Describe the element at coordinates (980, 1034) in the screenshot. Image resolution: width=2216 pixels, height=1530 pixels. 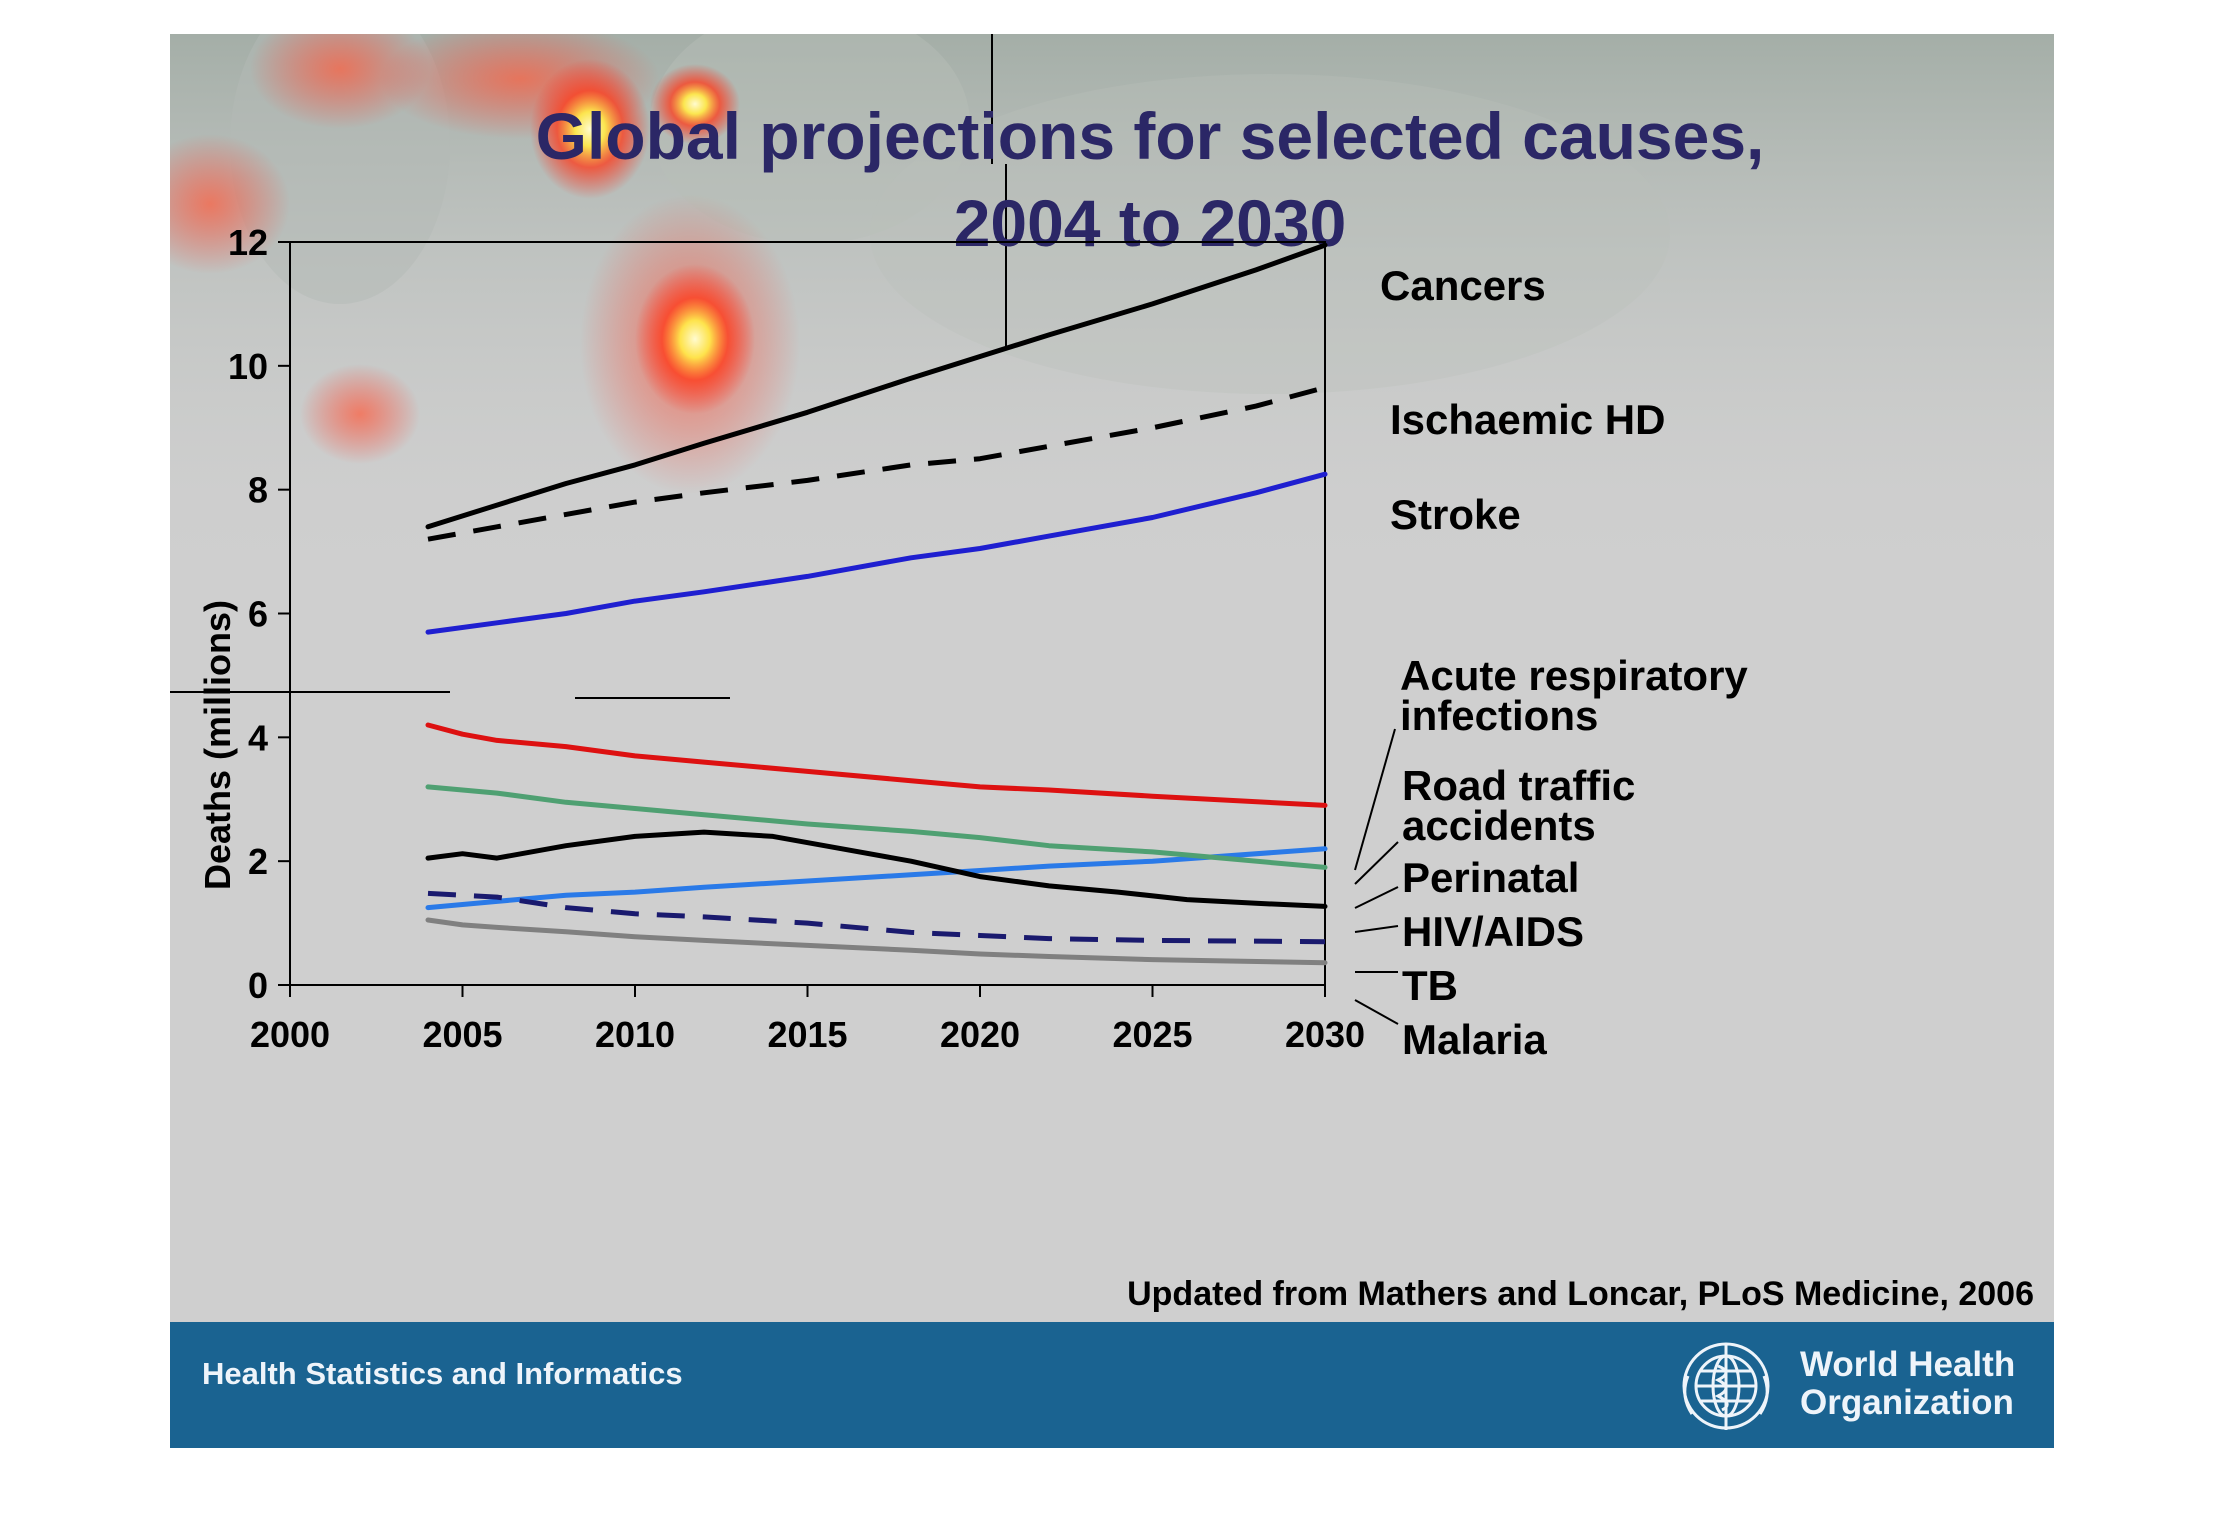
I see `x-tick-label: 2020` at that location.